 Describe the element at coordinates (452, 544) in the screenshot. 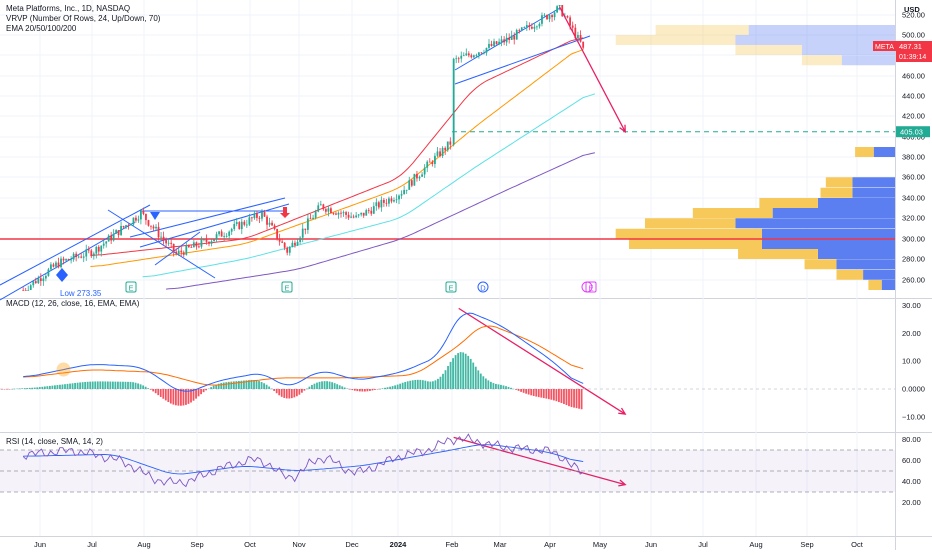

I see `time-tick-label: Feb` at that location.